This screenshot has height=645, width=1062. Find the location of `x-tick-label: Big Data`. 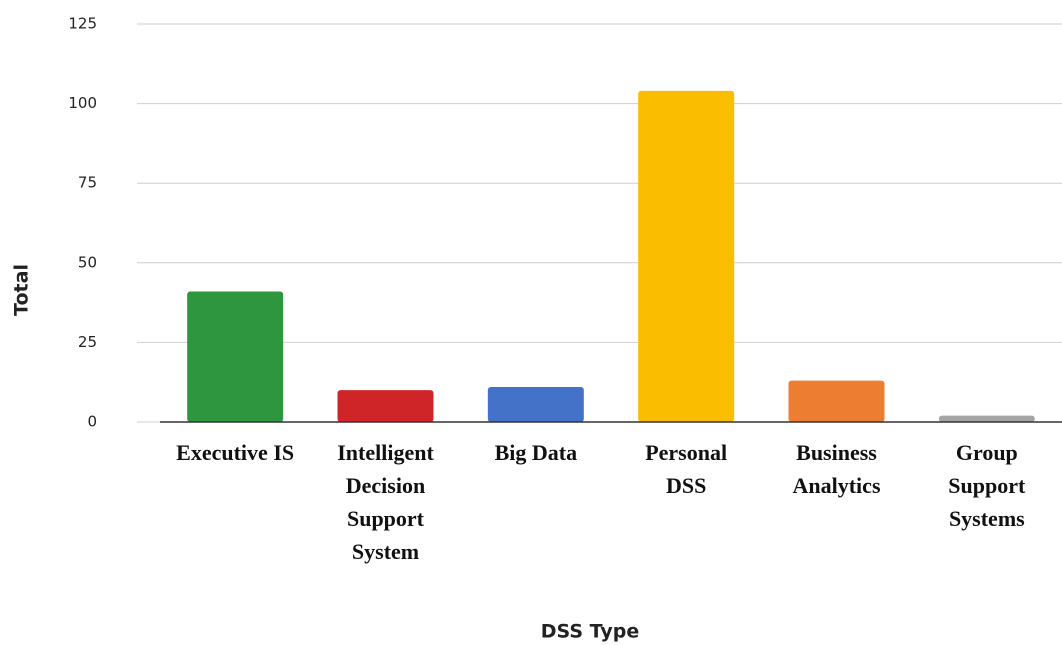

x-tick-label: Big Data is located at coordinates (536, 452).